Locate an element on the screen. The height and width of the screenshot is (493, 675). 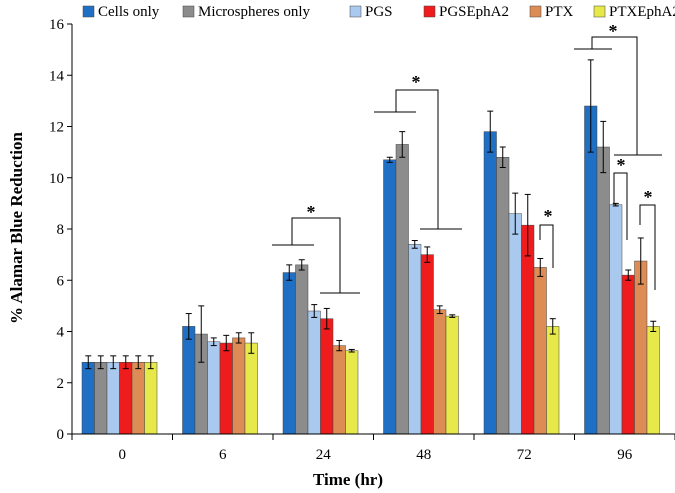
x-axis-ticks: 0 6 24 48 72 96 is located at coordinates (373, 448).